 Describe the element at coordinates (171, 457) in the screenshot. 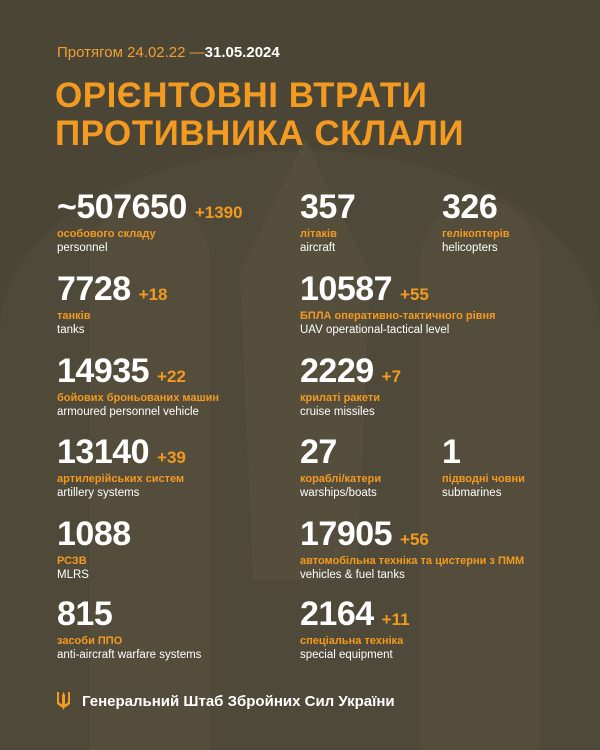

I see `stat-delta: +39` at that location.